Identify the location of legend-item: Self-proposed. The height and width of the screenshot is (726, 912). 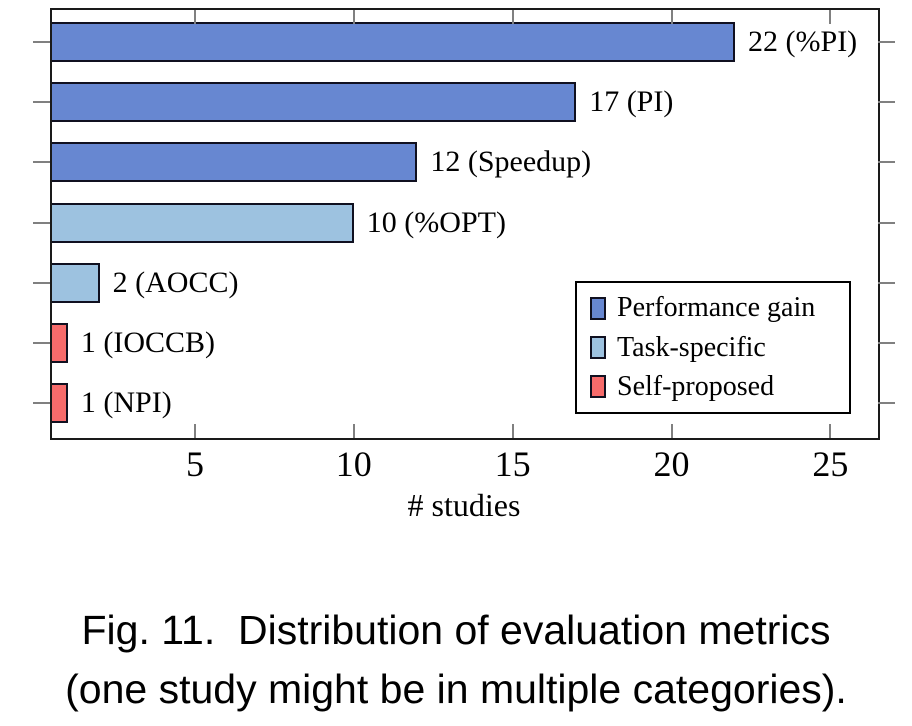
(719, 386).